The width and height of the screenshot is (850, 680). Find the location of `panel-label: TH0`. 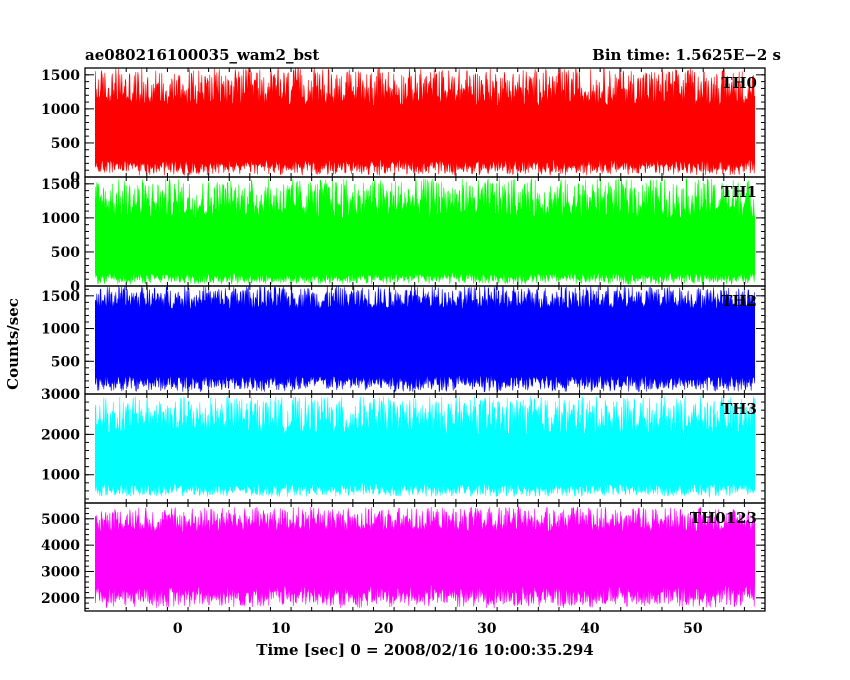

panel-label: TH0 is located at coordinates (739, 83).